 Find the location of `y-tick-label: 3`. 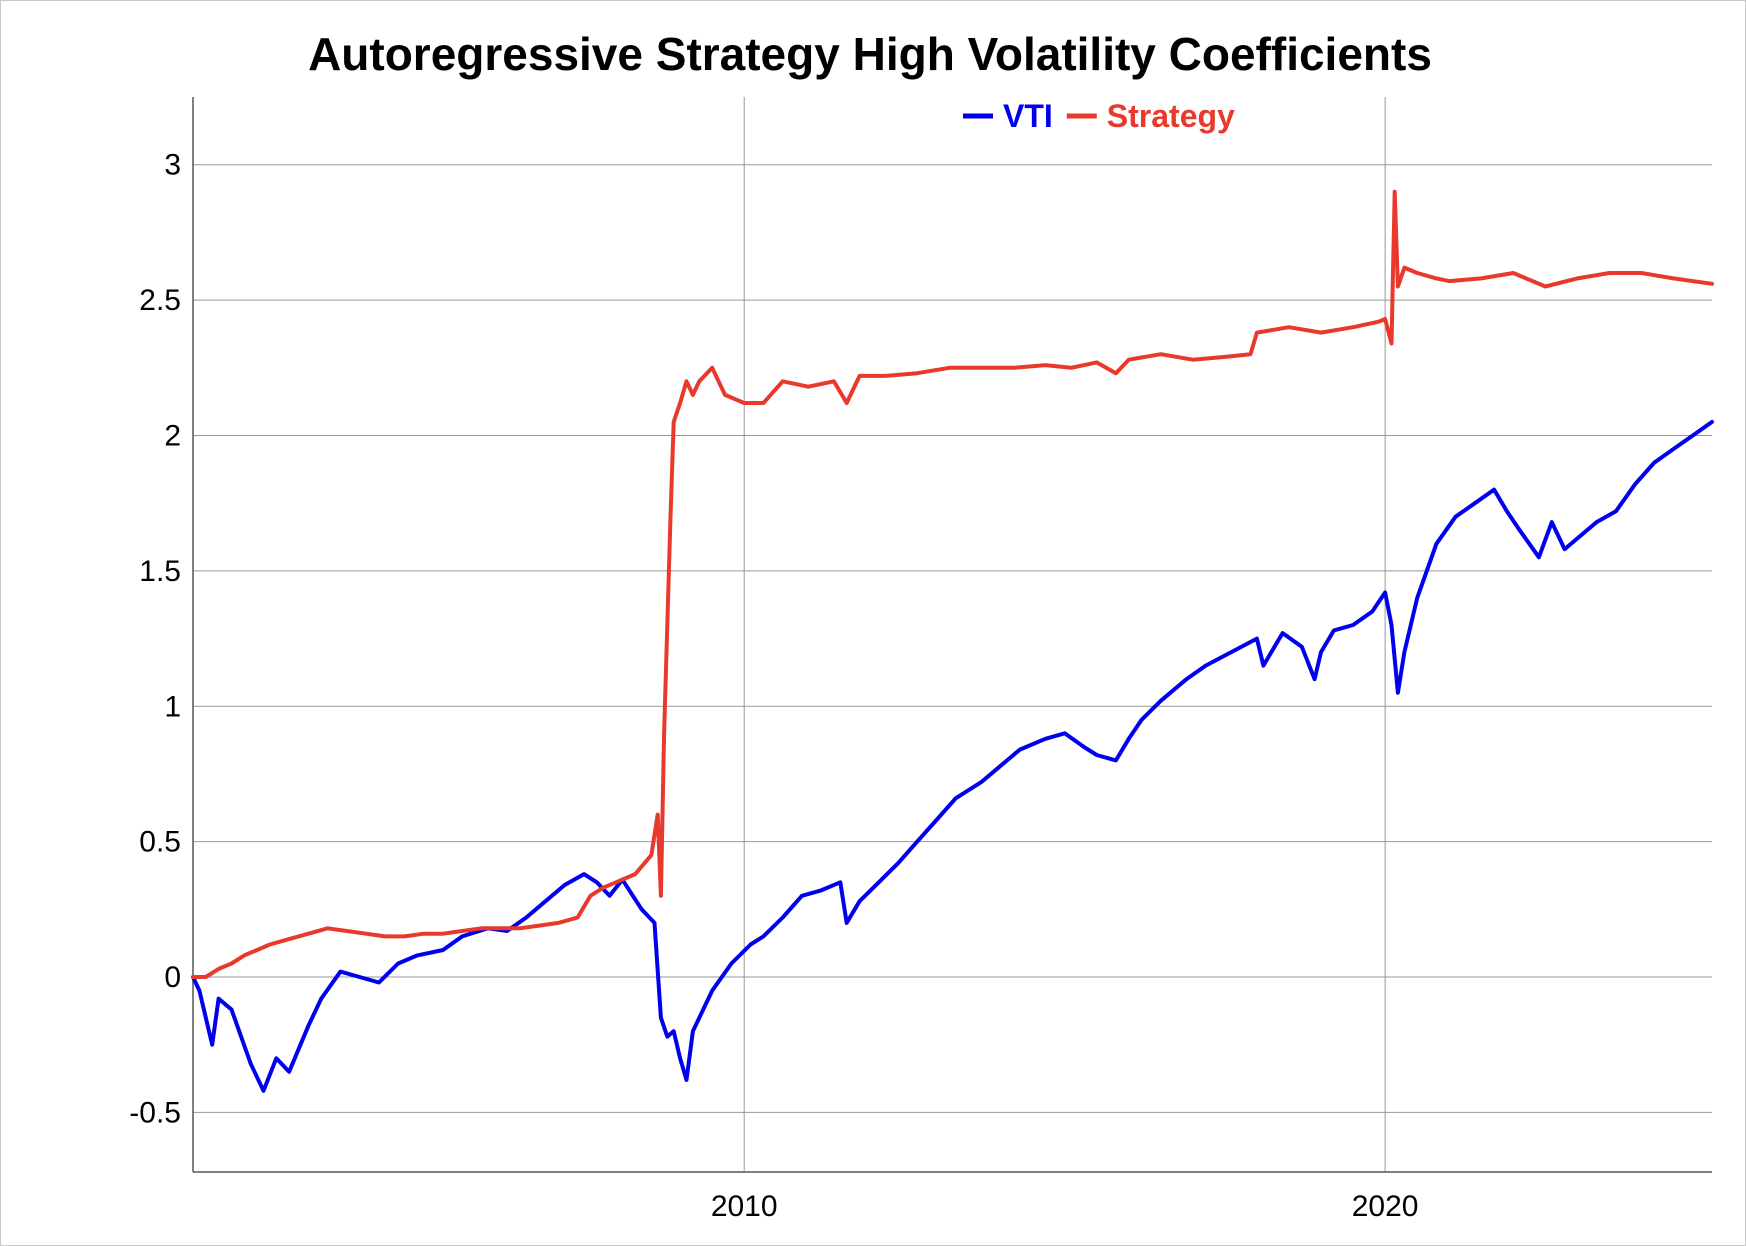

y-tick-label: 3 is located at coordinates (172, 165).